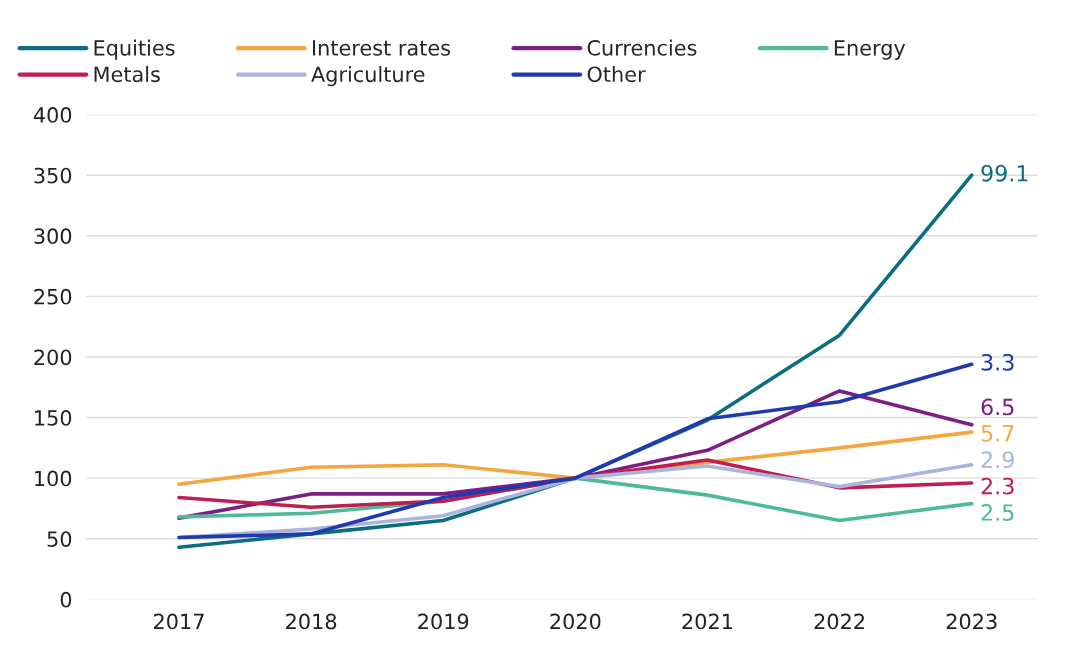 The height and width of the screenshot is (655, 1081). I want to click on annotation: 3.3, so click(997, 362).